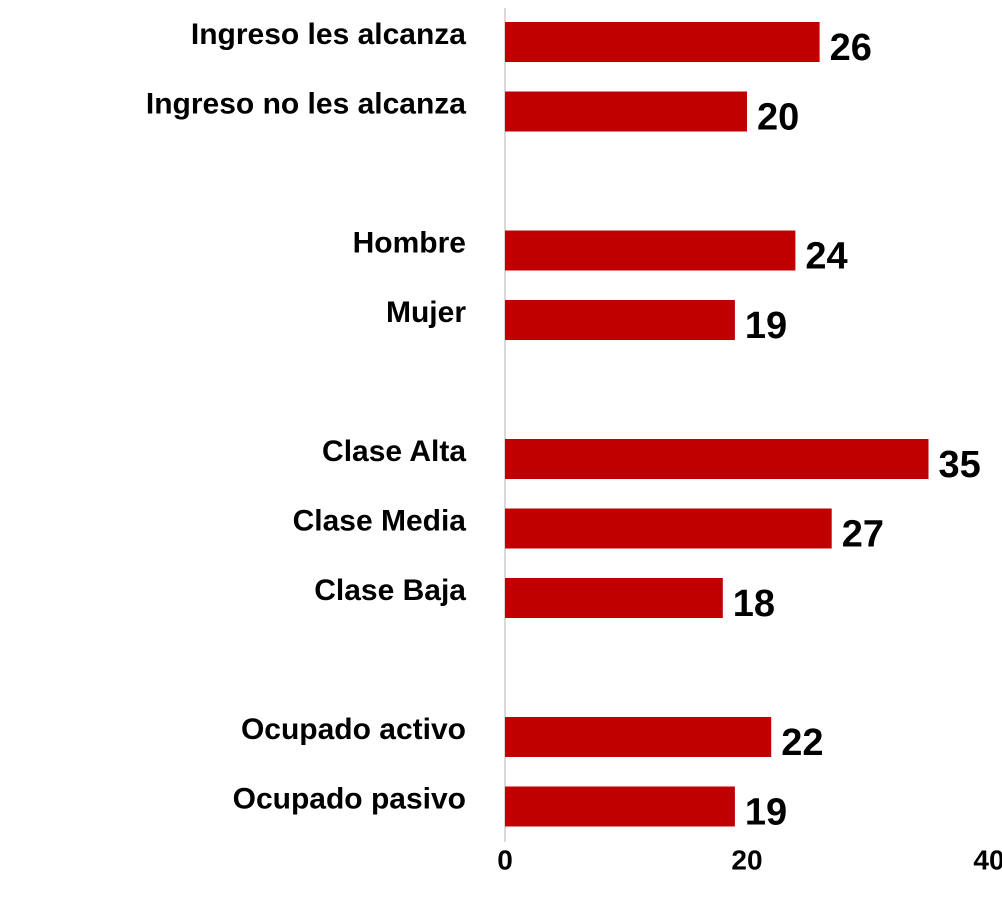 The height and width of the screenshot is (898, 1002). Describe the element at coordinates (505, 859) in the screenshot. I see `x-tick-label: 0` at that location.